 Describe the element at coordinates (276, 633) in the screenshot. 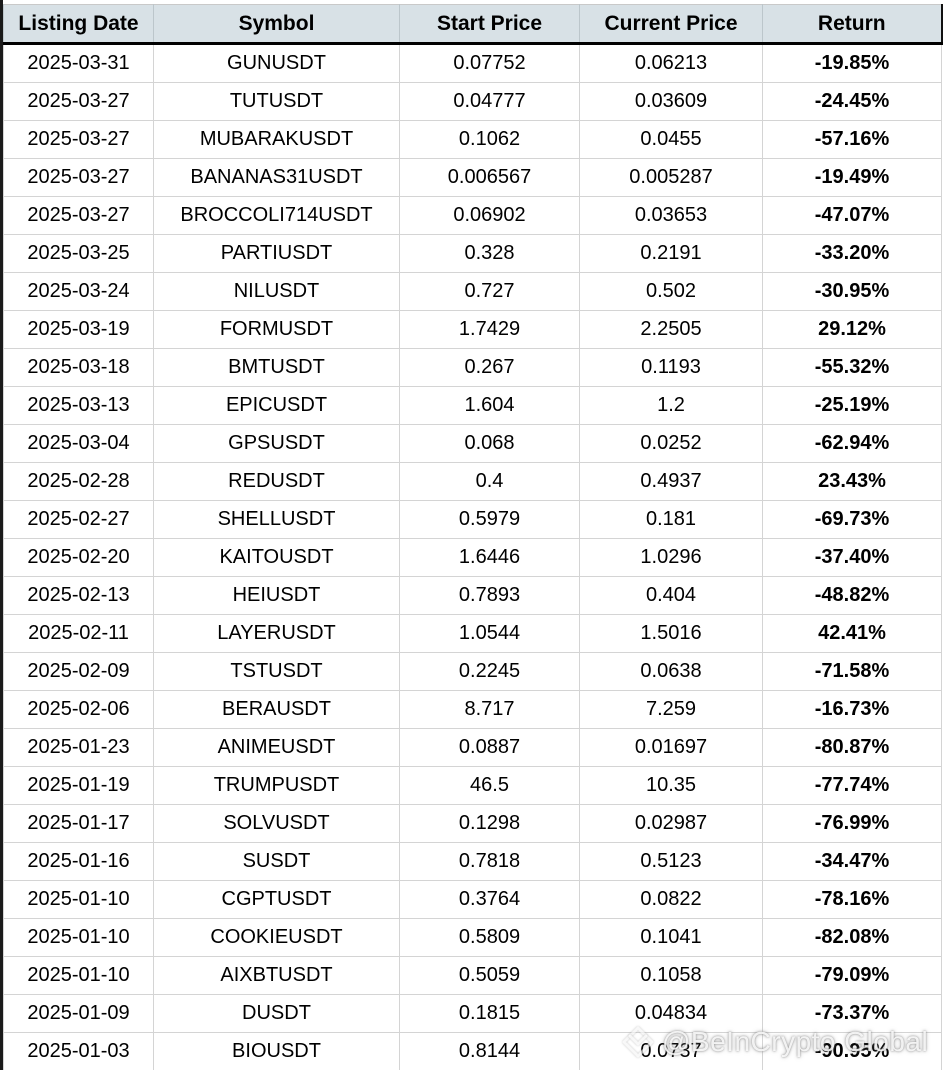

I see `symbol-cell: LAYERUSDT` at that location.